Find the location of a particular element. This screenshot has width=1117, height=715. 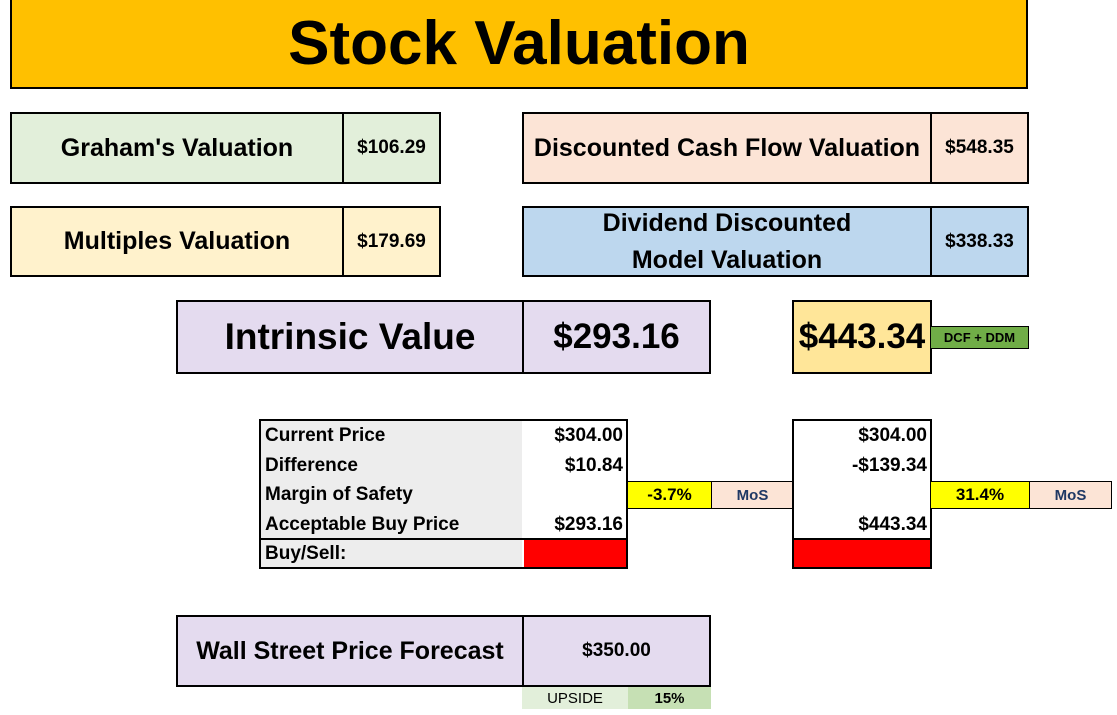

table2-margin-value is located at coordinates (862, 495).